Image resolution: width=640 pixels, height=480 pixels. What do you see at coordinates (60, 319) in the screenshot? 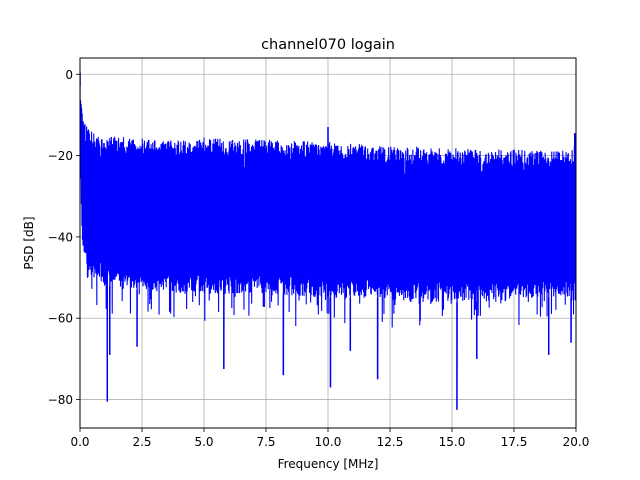
I see `y-tick-label: −60` at bounding box center [60, 319].